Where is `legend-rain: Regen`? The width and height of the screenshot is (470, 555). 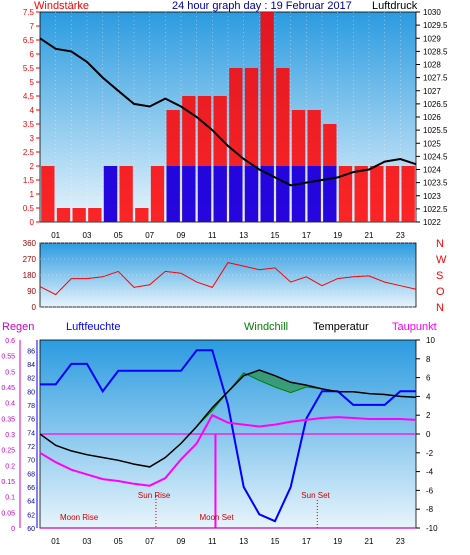 legend-rain: Regen is located at coordinates (18, 327).